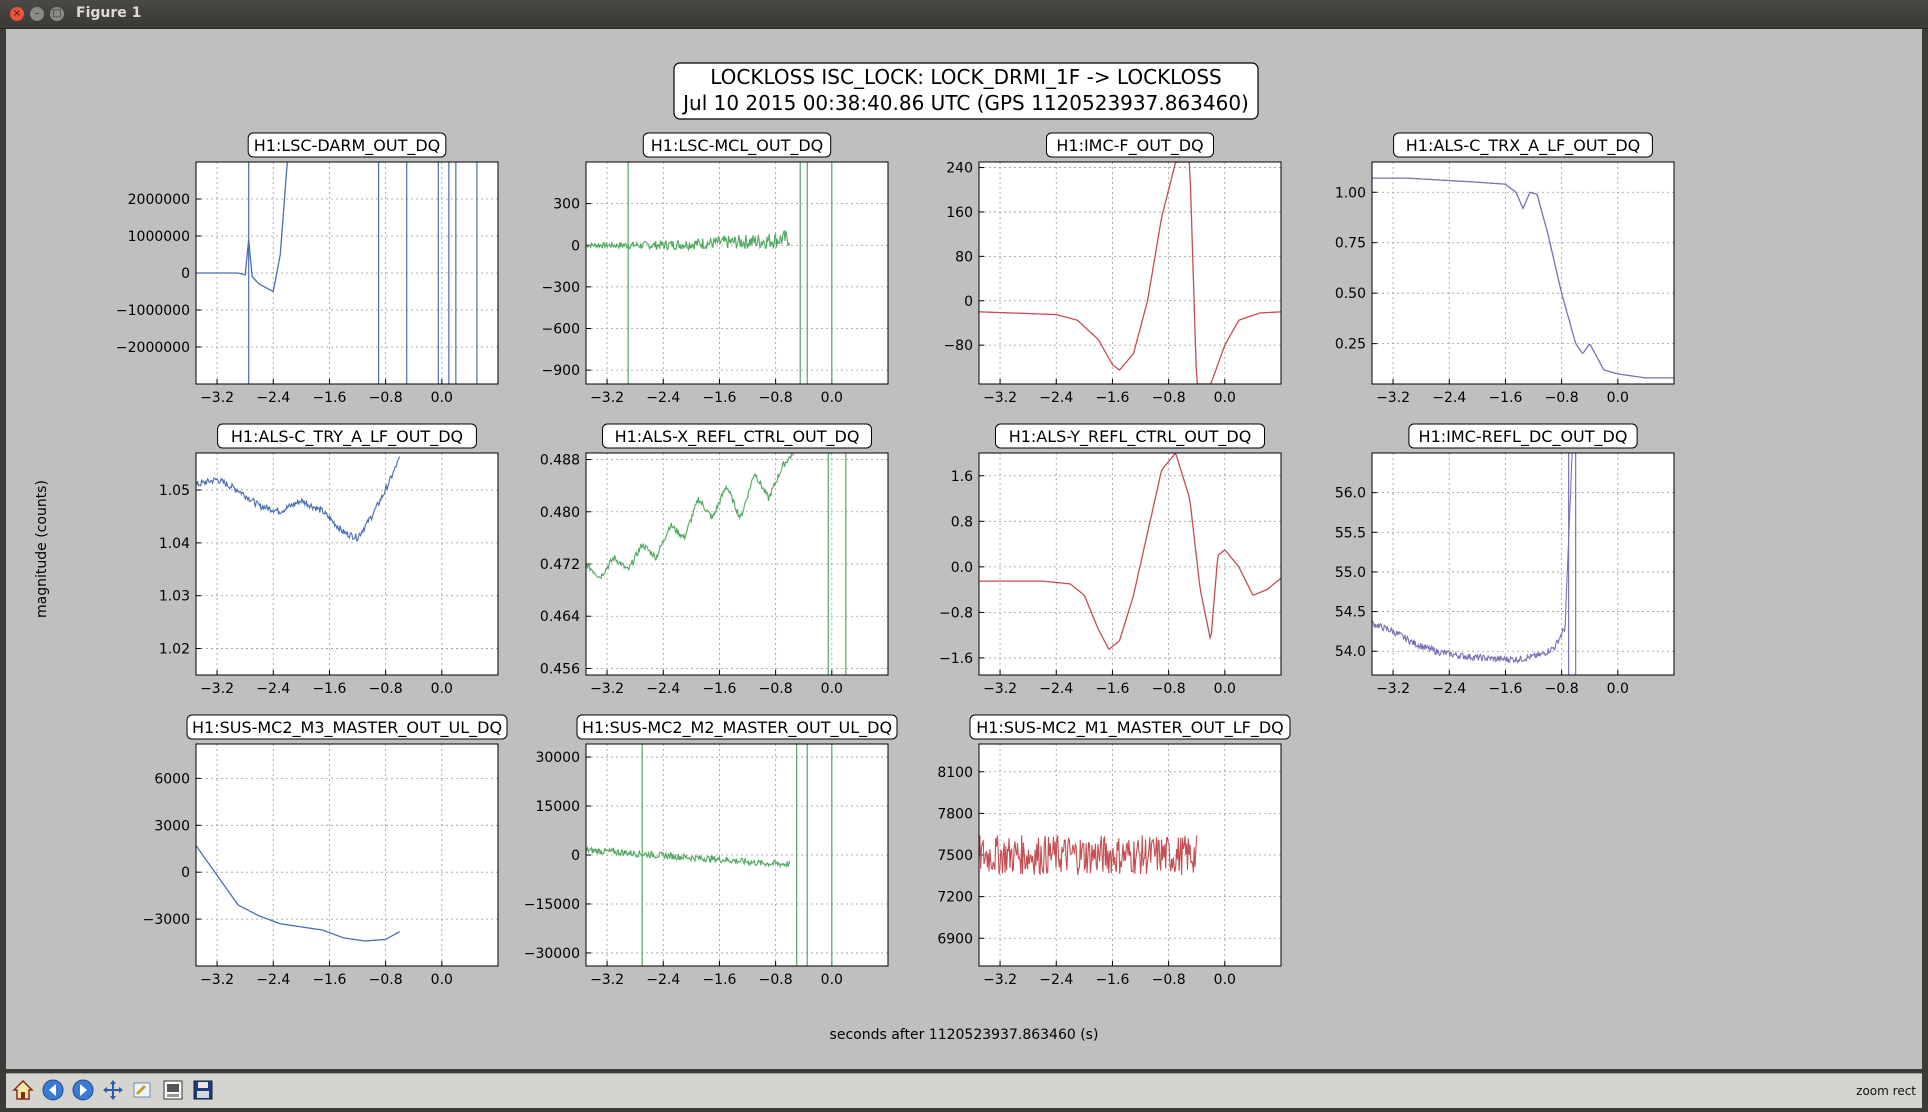 This screenshot has height=1112, width=1928. I want to click on status-message: zoom rect, so click(1886, 1091).